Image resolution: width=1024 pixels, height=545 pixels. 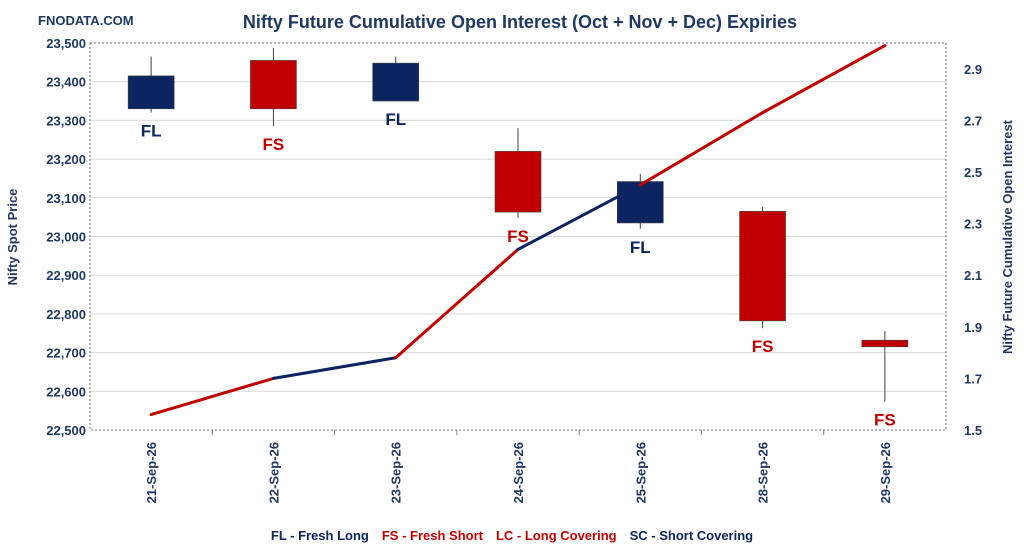 I want to click on y-tick-label: 23,200, so click(x=66, y=159).